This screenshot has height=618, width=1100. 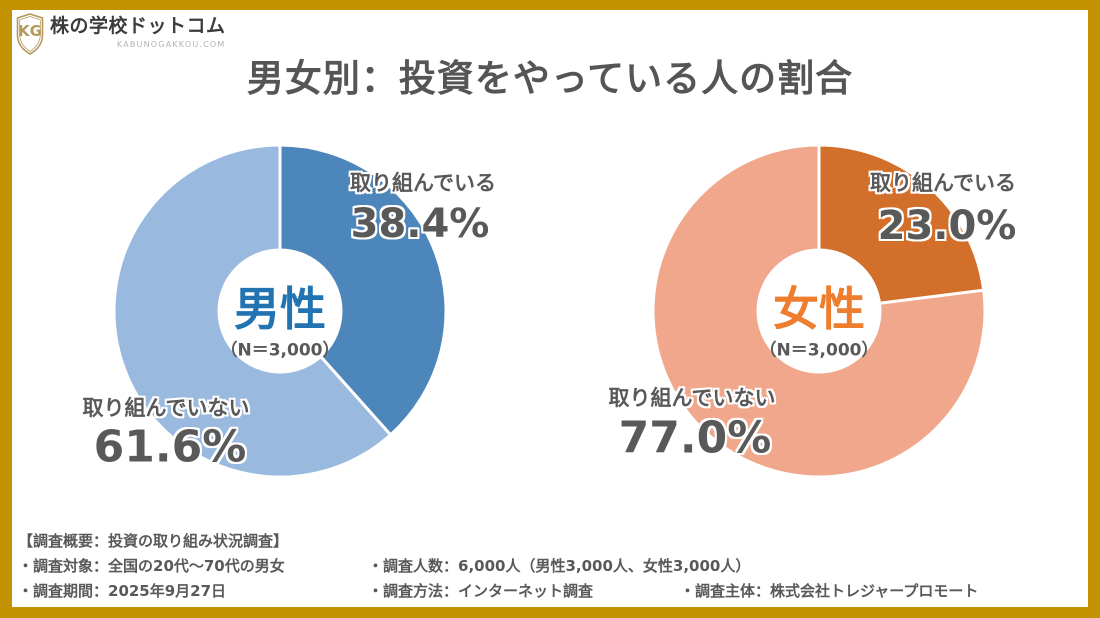 What do you see at coordinates (151, 566) in the screenshot?
I see `survey-target: ・調査対象：全国の20代～70代の男女` at bounding box center [151, 566].